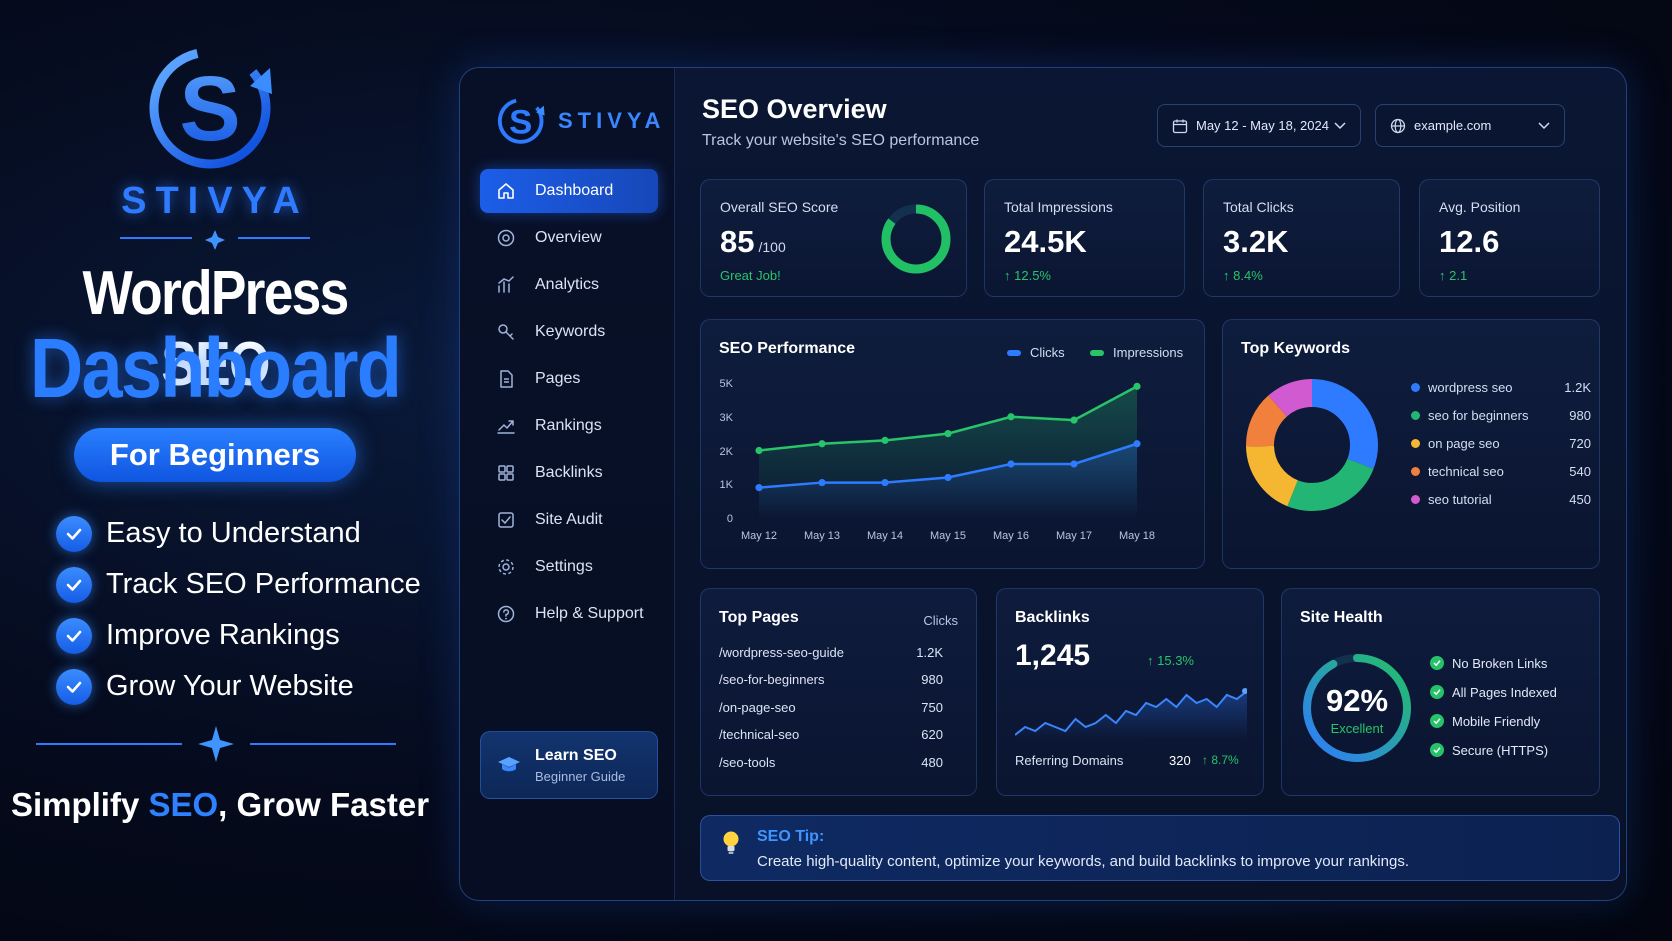 The image size is (1672, 941). I want to click on stat-value: 12.6, so click(1469, 241).